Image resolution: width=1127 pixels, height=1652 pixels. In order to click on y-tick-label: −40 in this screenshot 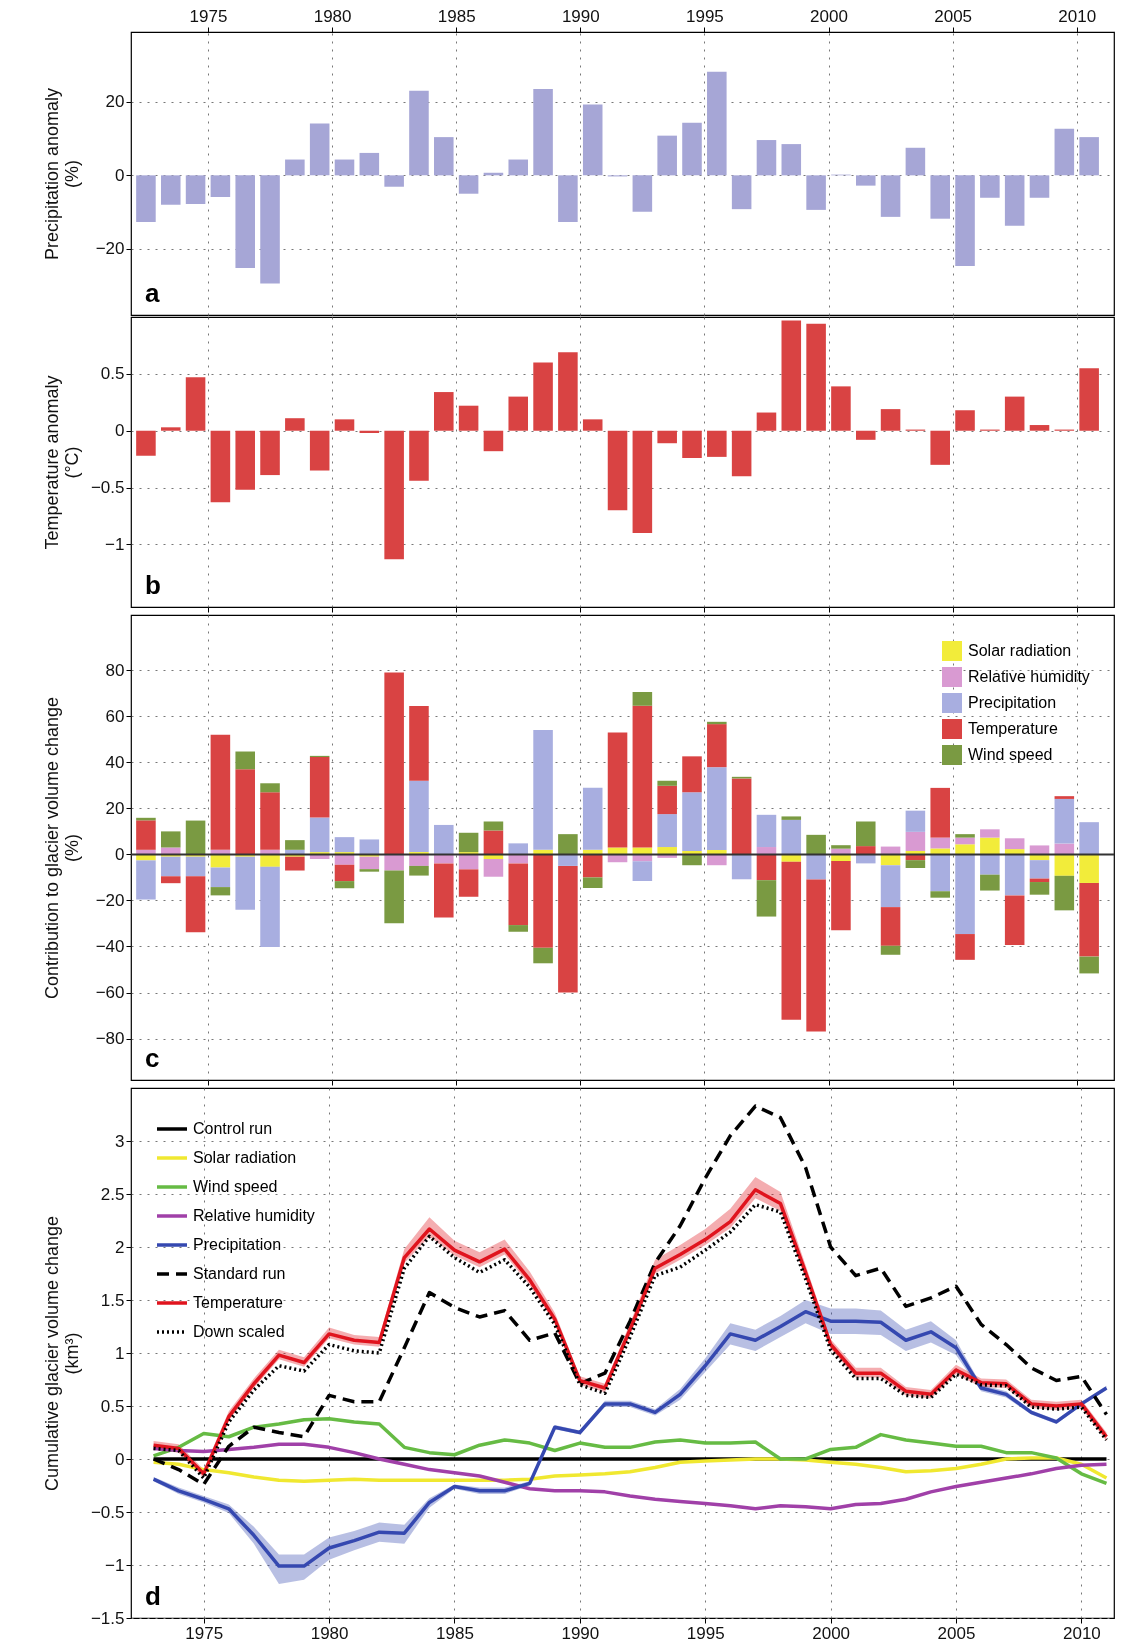, I will do `click(110, 946)`.